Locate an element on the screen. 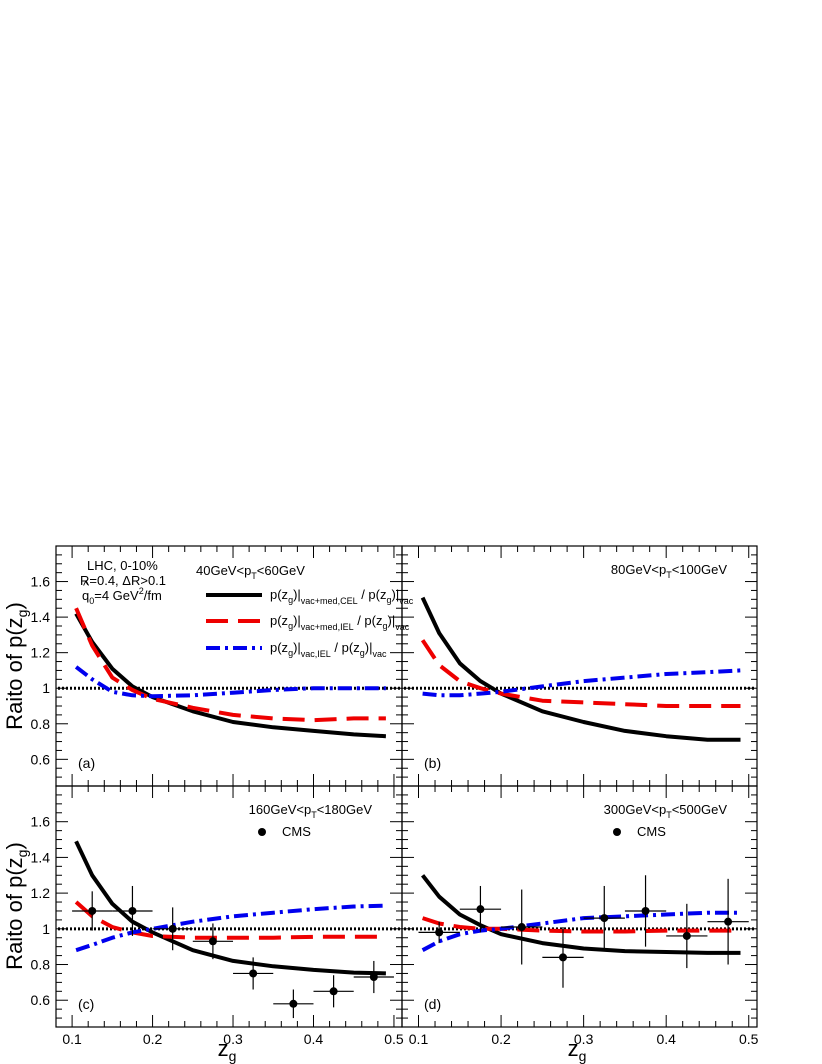 This screenshot has height=1064, width=822. pt-range-label: 40GeV<pT<60GeV is located at coordinates (250, 572).